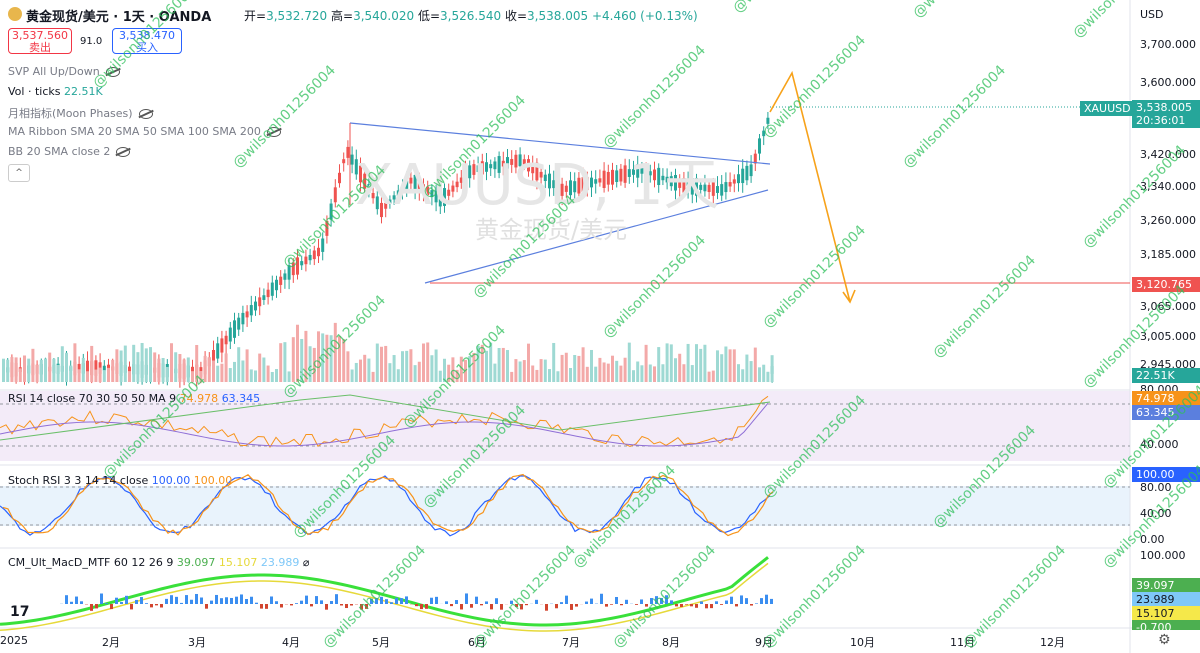 This screenshot has height=653, width=1200. Describe the element at coordinates (91, 41) in the screenshot. I see `spread-value: 91.0` at that location.